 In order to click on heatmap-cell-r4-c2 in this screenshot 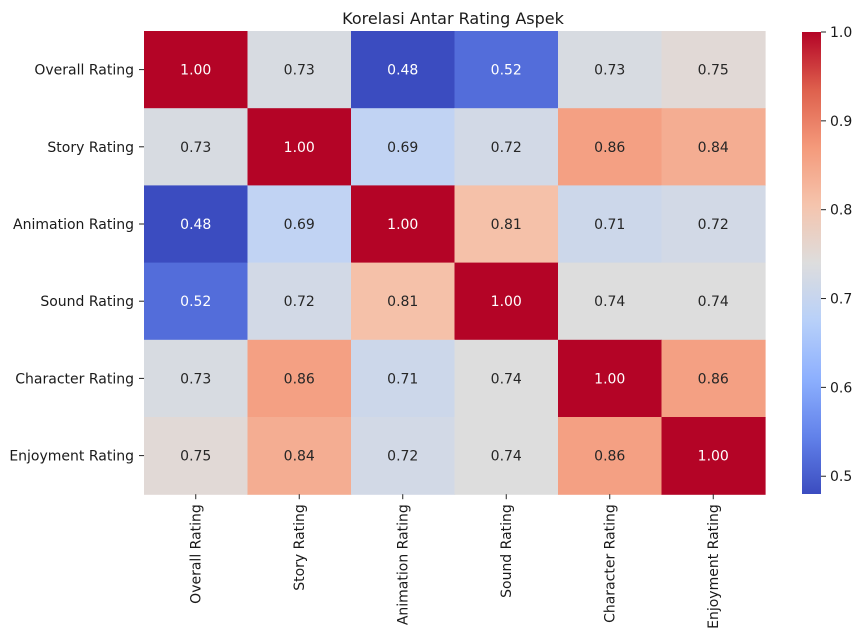, I will do `click(403, 378)`.